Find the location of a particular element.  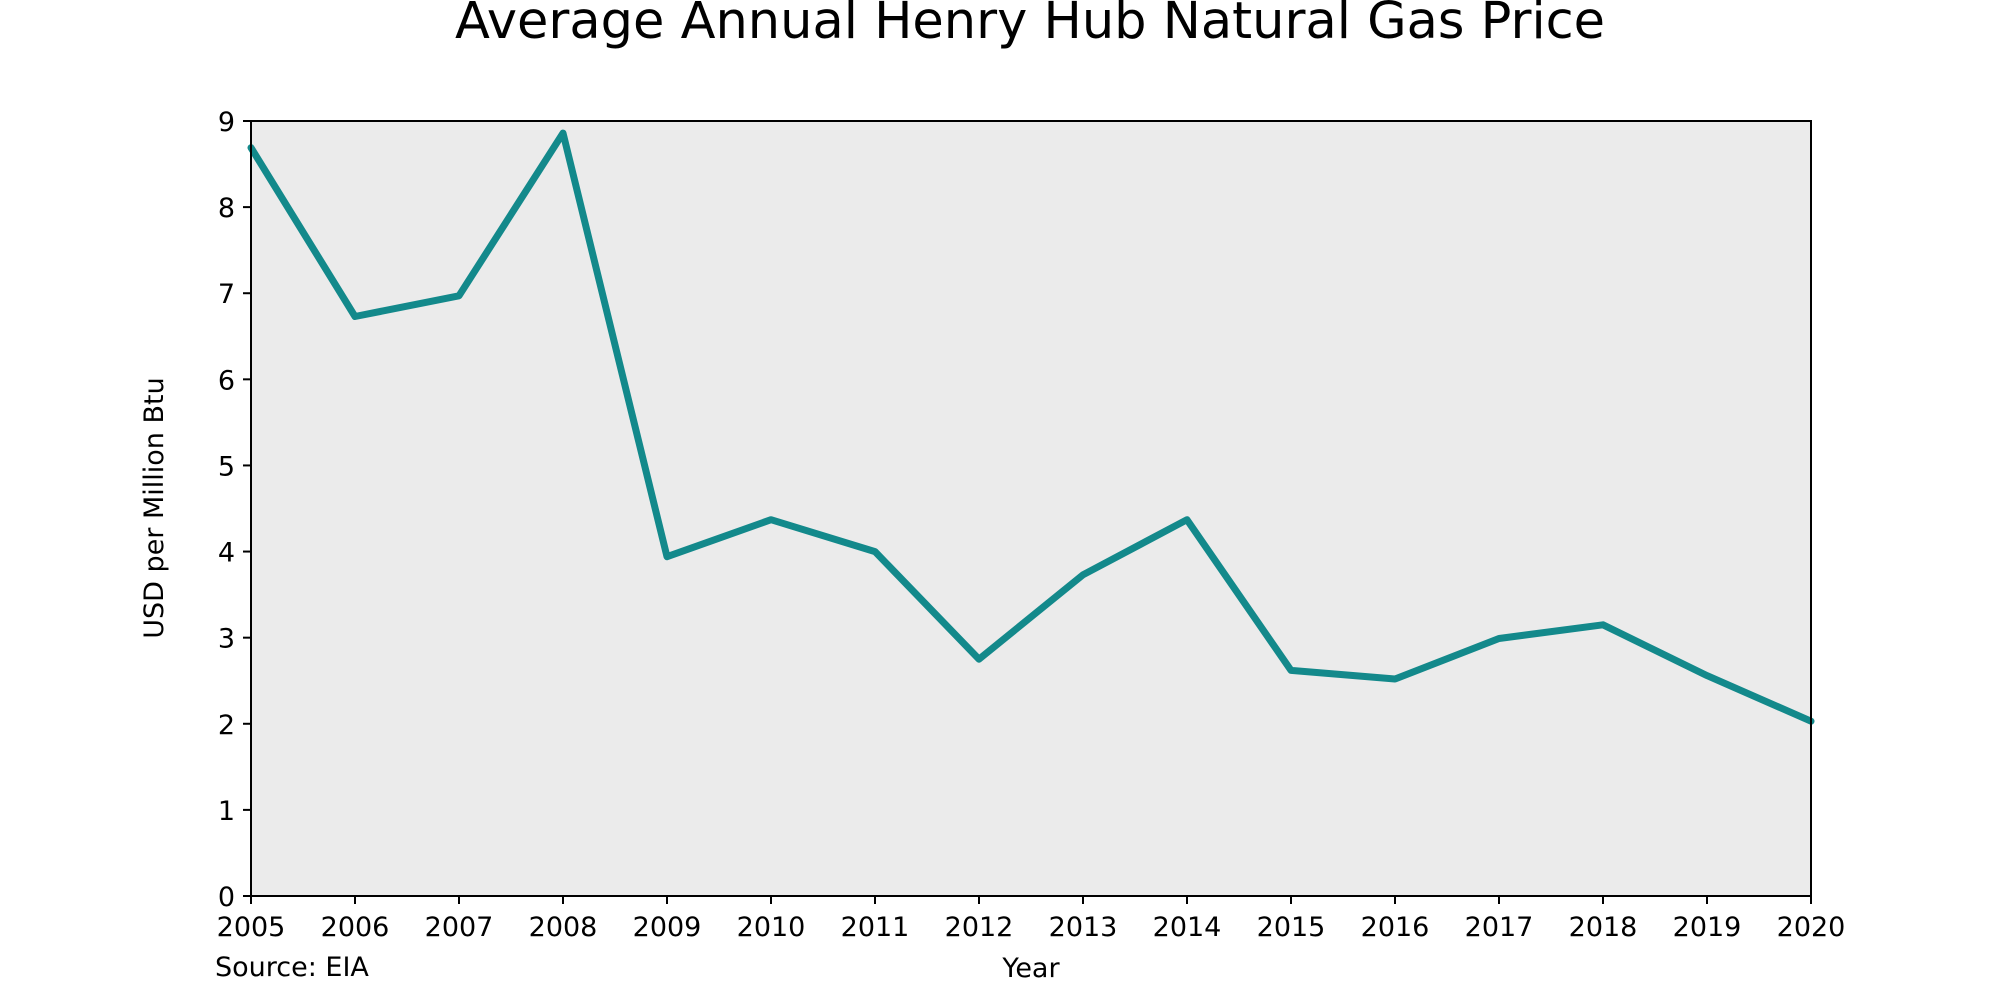

x-tick-label: 2006 is located at coordinates (355, 927).